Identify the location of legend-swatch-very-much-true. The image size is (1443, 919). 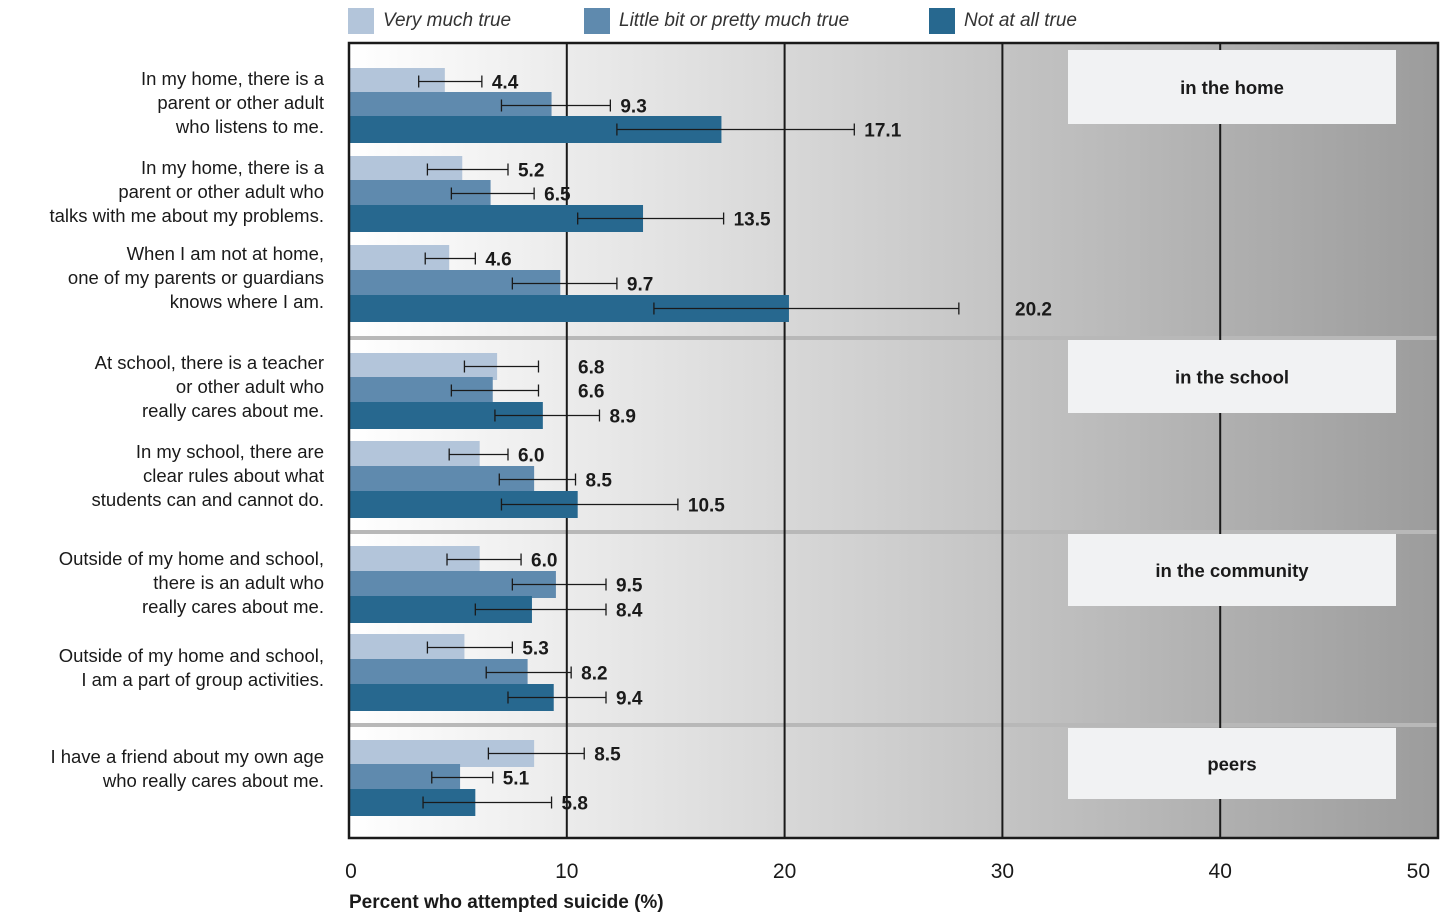
(361, 21).